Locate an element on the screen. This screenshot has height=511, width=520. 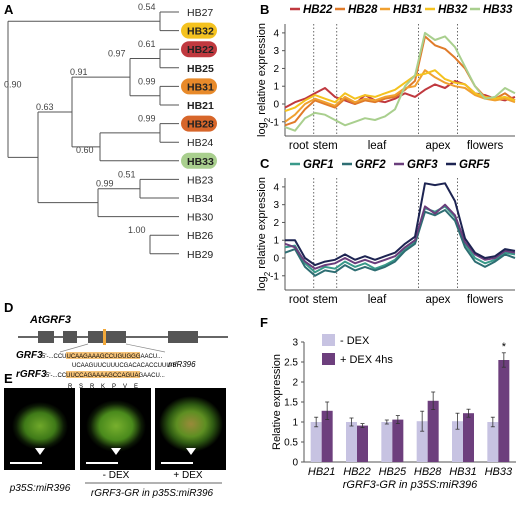
tree-leaf-label: HB24 is located at coordinates (200, 143).